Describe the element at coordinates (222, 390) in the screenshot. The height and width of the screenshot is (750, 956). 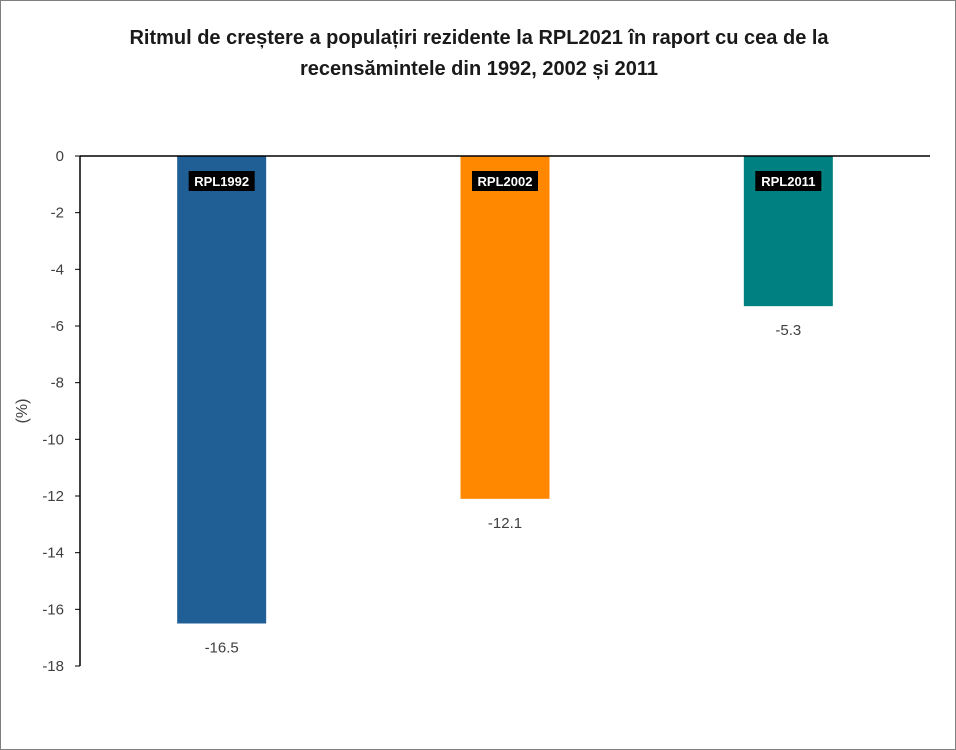
I see `bar-rpl1992` at that location.